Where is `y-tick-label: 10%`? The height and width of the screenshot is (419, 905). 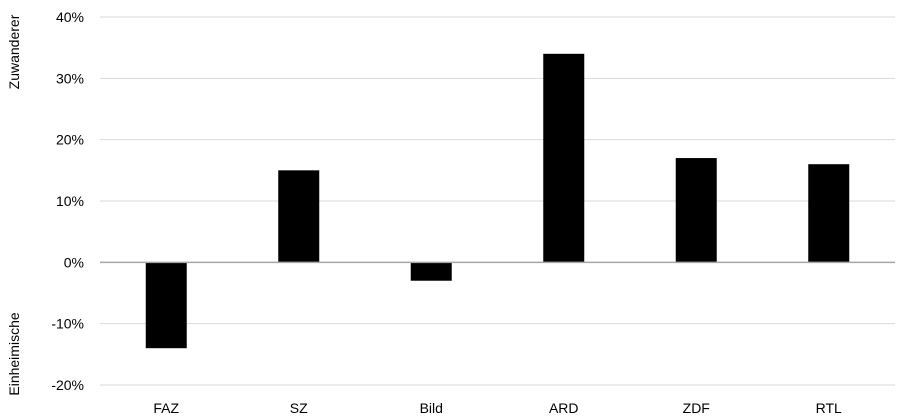 y-tick-label: 10% is located at coordinates (70, 201).